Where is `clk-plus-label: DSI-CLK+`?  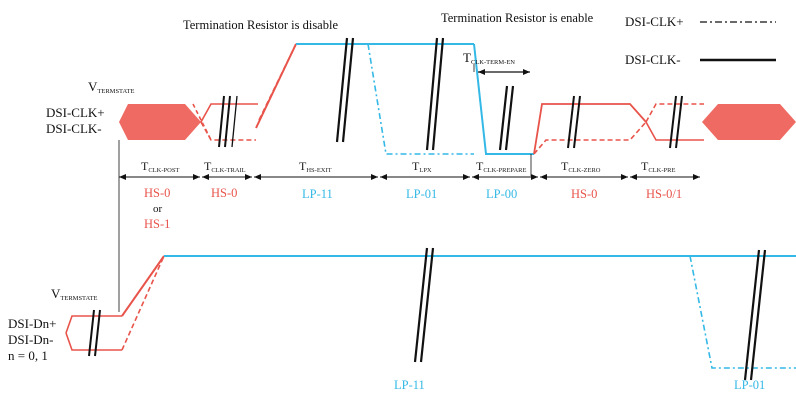 clk-plus-label: DSI-CLK+ is located at coordinates (75, 112).